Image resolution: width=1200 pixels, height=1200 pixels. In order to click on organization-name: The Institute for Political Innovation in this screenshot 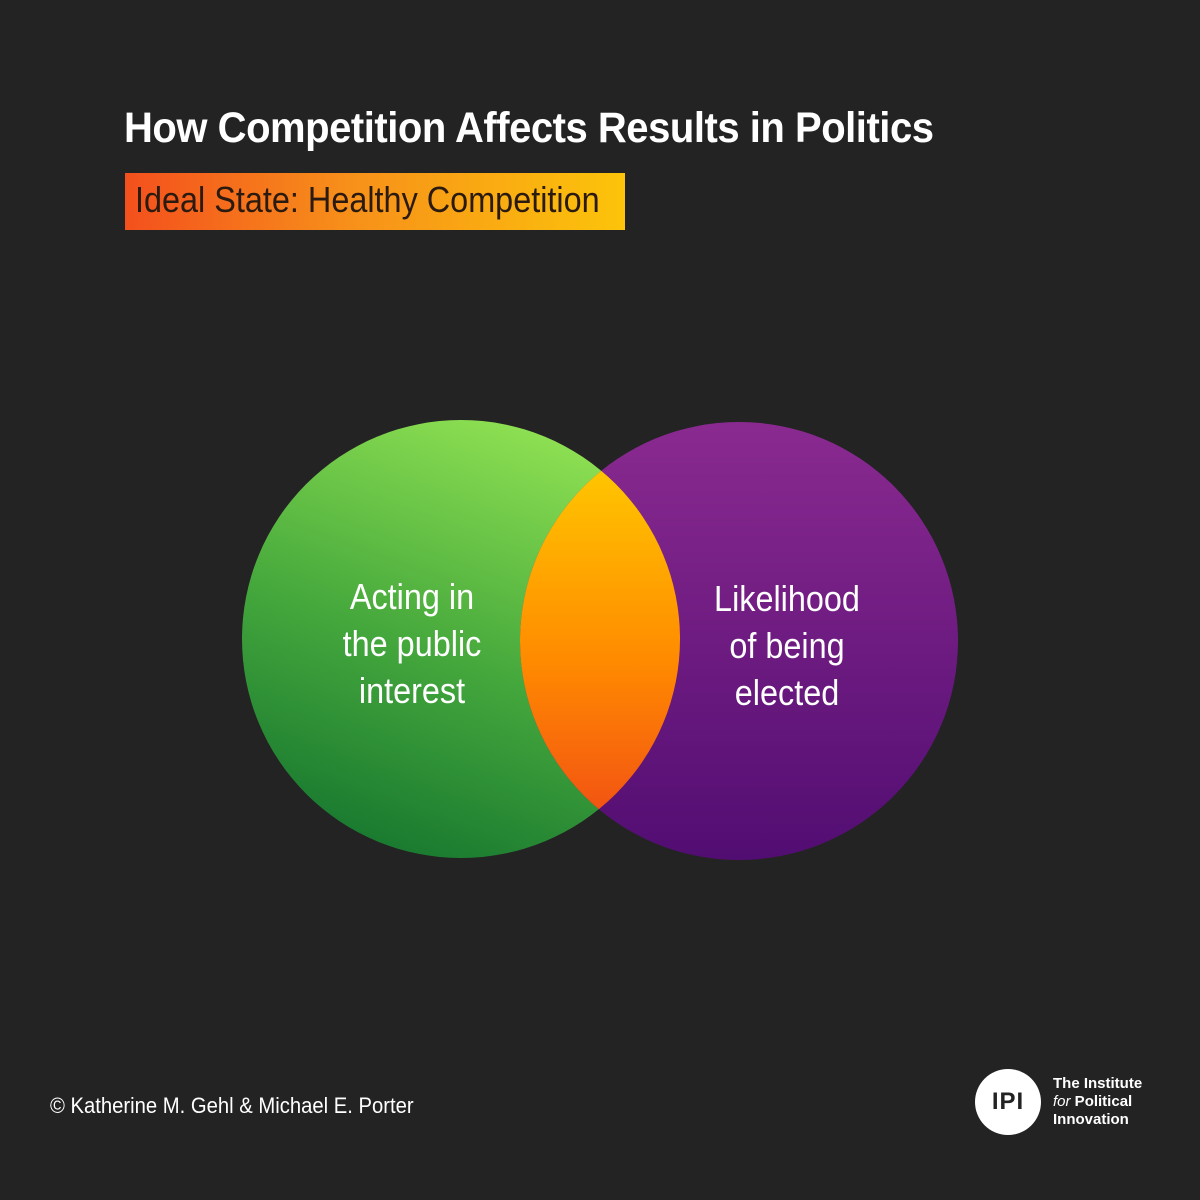, I will do `click(1097, 1102)`.